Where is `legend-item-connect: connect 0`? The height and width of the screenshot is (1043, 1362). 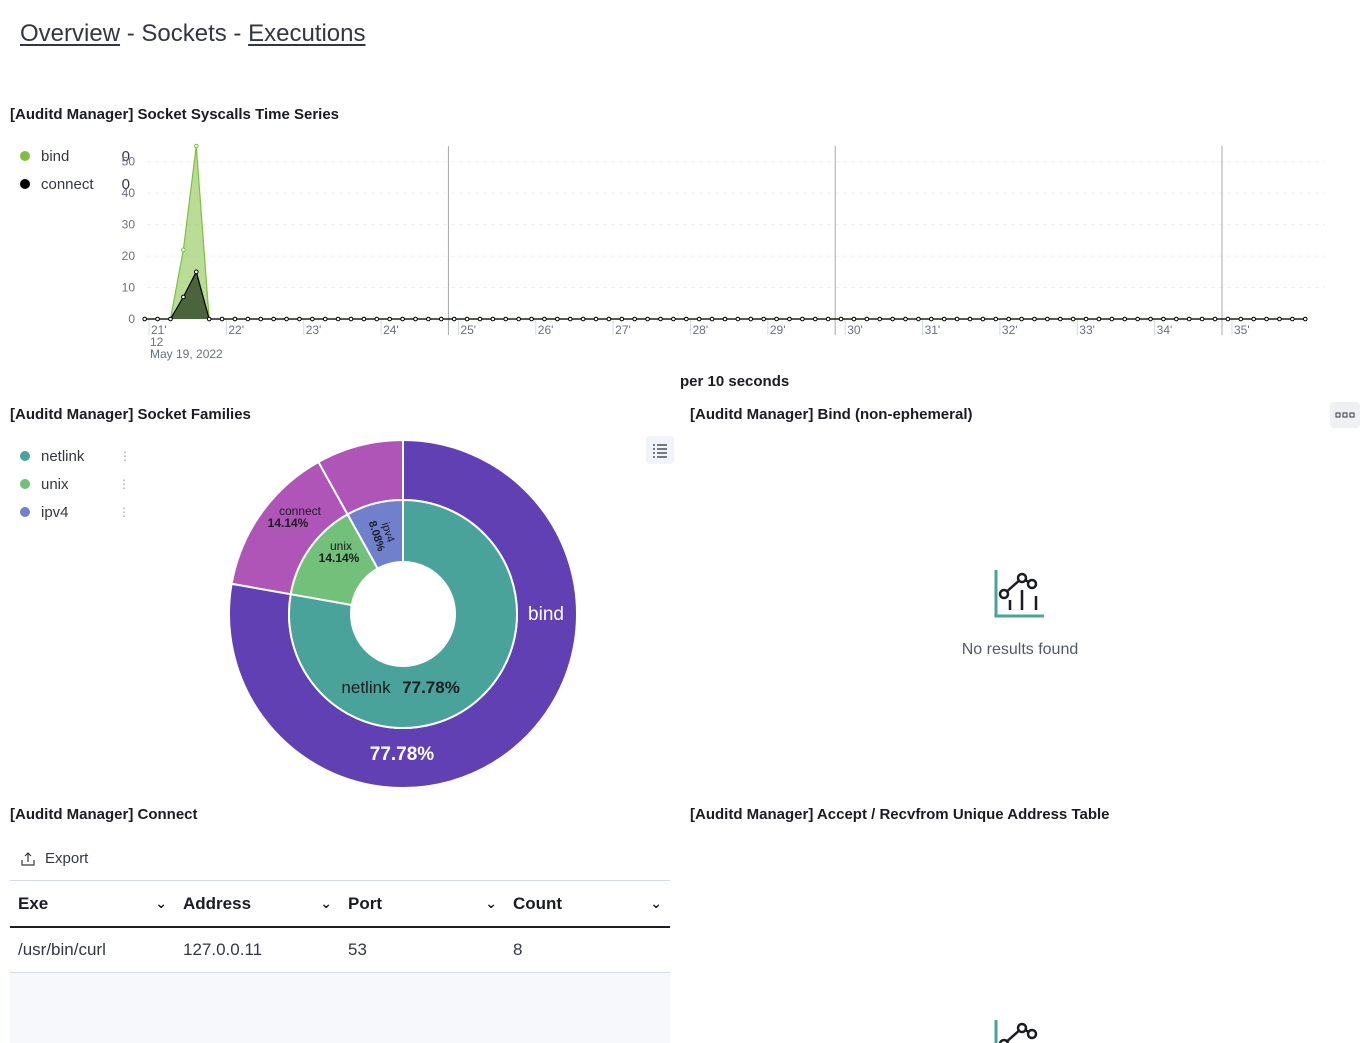 legend-item-connect: connect 0 is located at coordinates (75, 184).